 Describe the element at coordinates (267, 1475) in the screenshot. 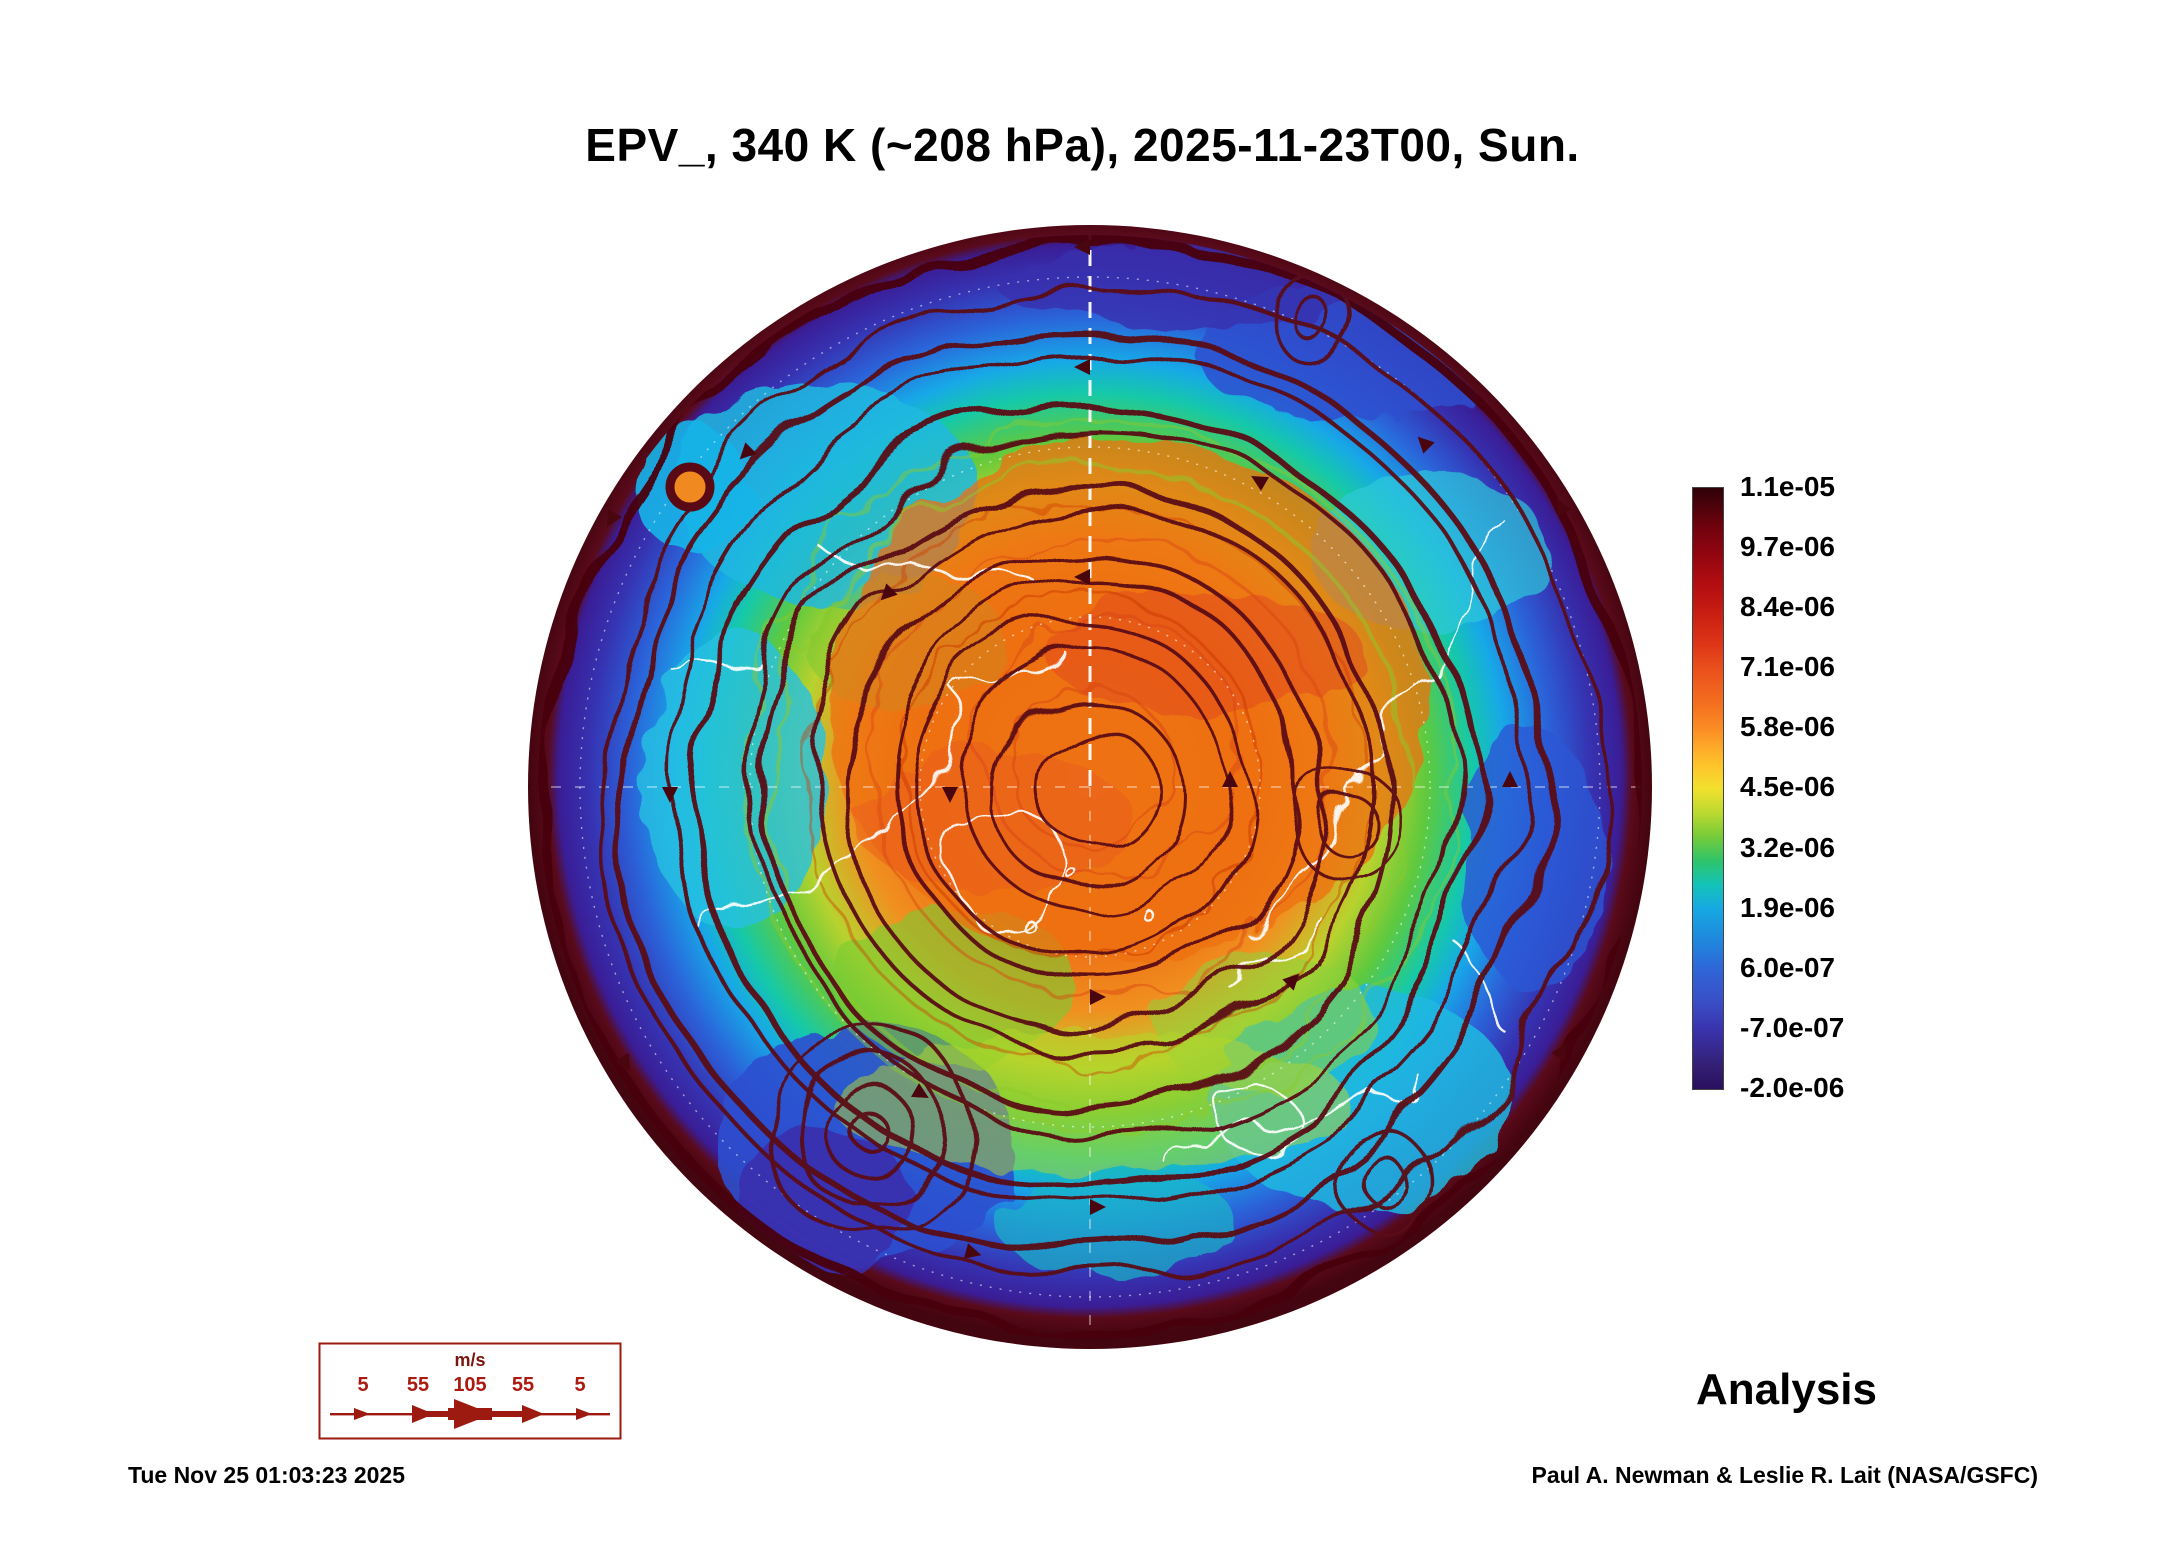

I see `generation-timestamp: Tue Nov 25 01:03:23 2025` at that location.